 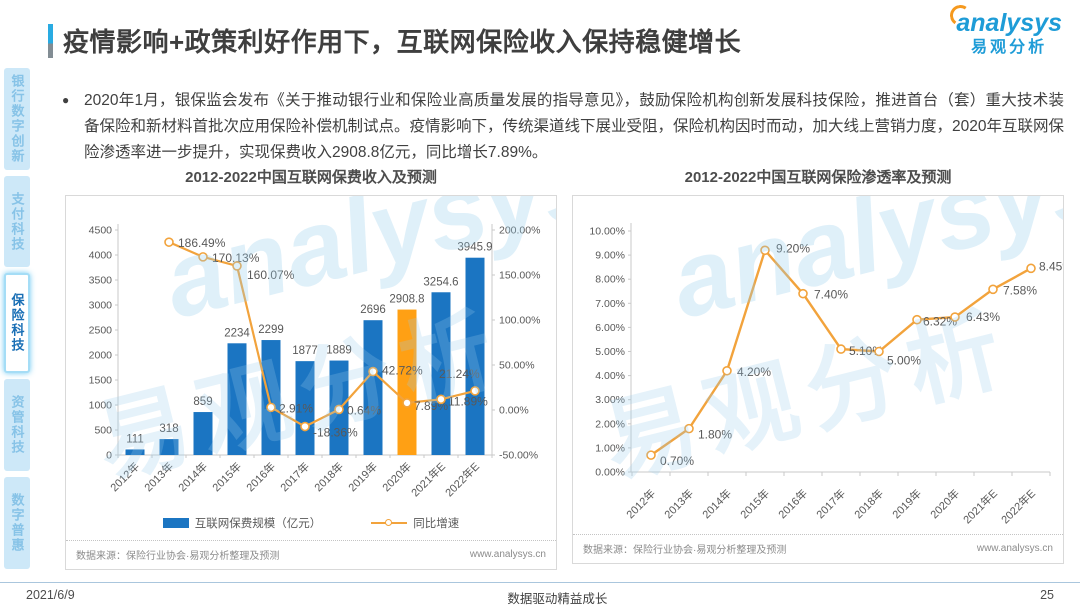 What do you see at coordinates (203, 433) in the screenshot?
I see `bar-2014年` at bounding box center [203, 433].